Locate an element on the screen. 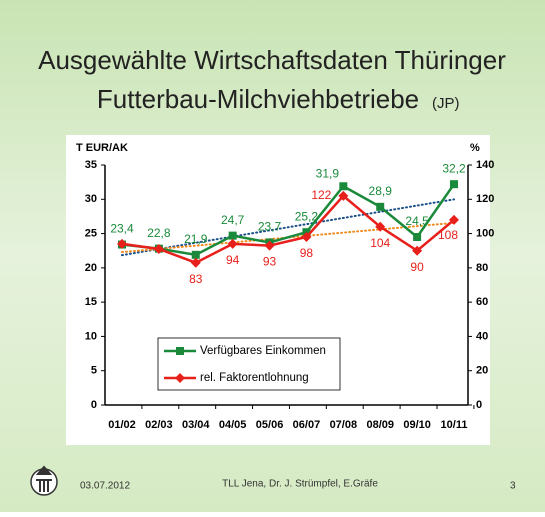 The image size is (545, 517). title-line: Ausgewählte Wirtschaftsdaten Thüringer is located at coordinates (272, 60).